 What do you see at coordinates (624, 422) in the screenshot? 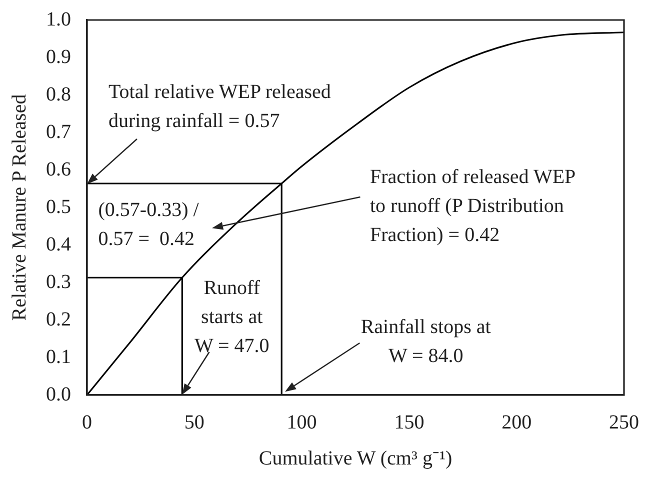
I see `x-tick-label: 250` at bounding box center [624, 422].